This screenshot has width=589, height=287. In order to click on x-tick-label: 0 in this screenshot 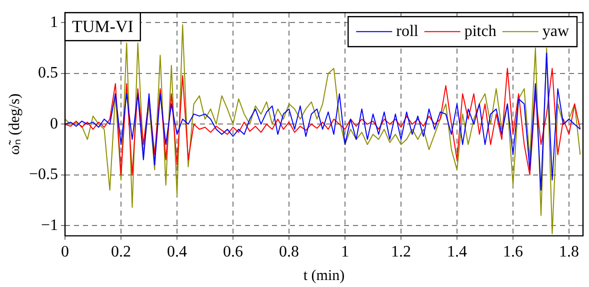, I will do `click(65, 252)`.